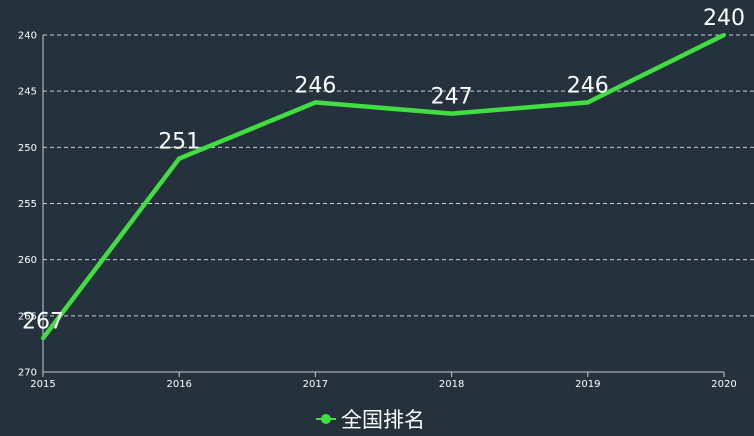 Image resolution: width=754 pixels, height=436 pixels. Describe the element at coordinates (179, 158) in the screenshot. I see `data-point-2016` at that location.